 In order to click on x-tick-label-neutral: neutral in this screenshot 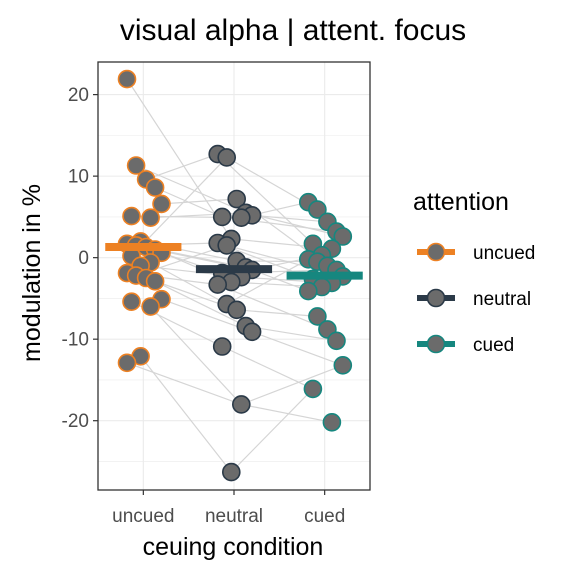, I will do `click(234, 516)`.